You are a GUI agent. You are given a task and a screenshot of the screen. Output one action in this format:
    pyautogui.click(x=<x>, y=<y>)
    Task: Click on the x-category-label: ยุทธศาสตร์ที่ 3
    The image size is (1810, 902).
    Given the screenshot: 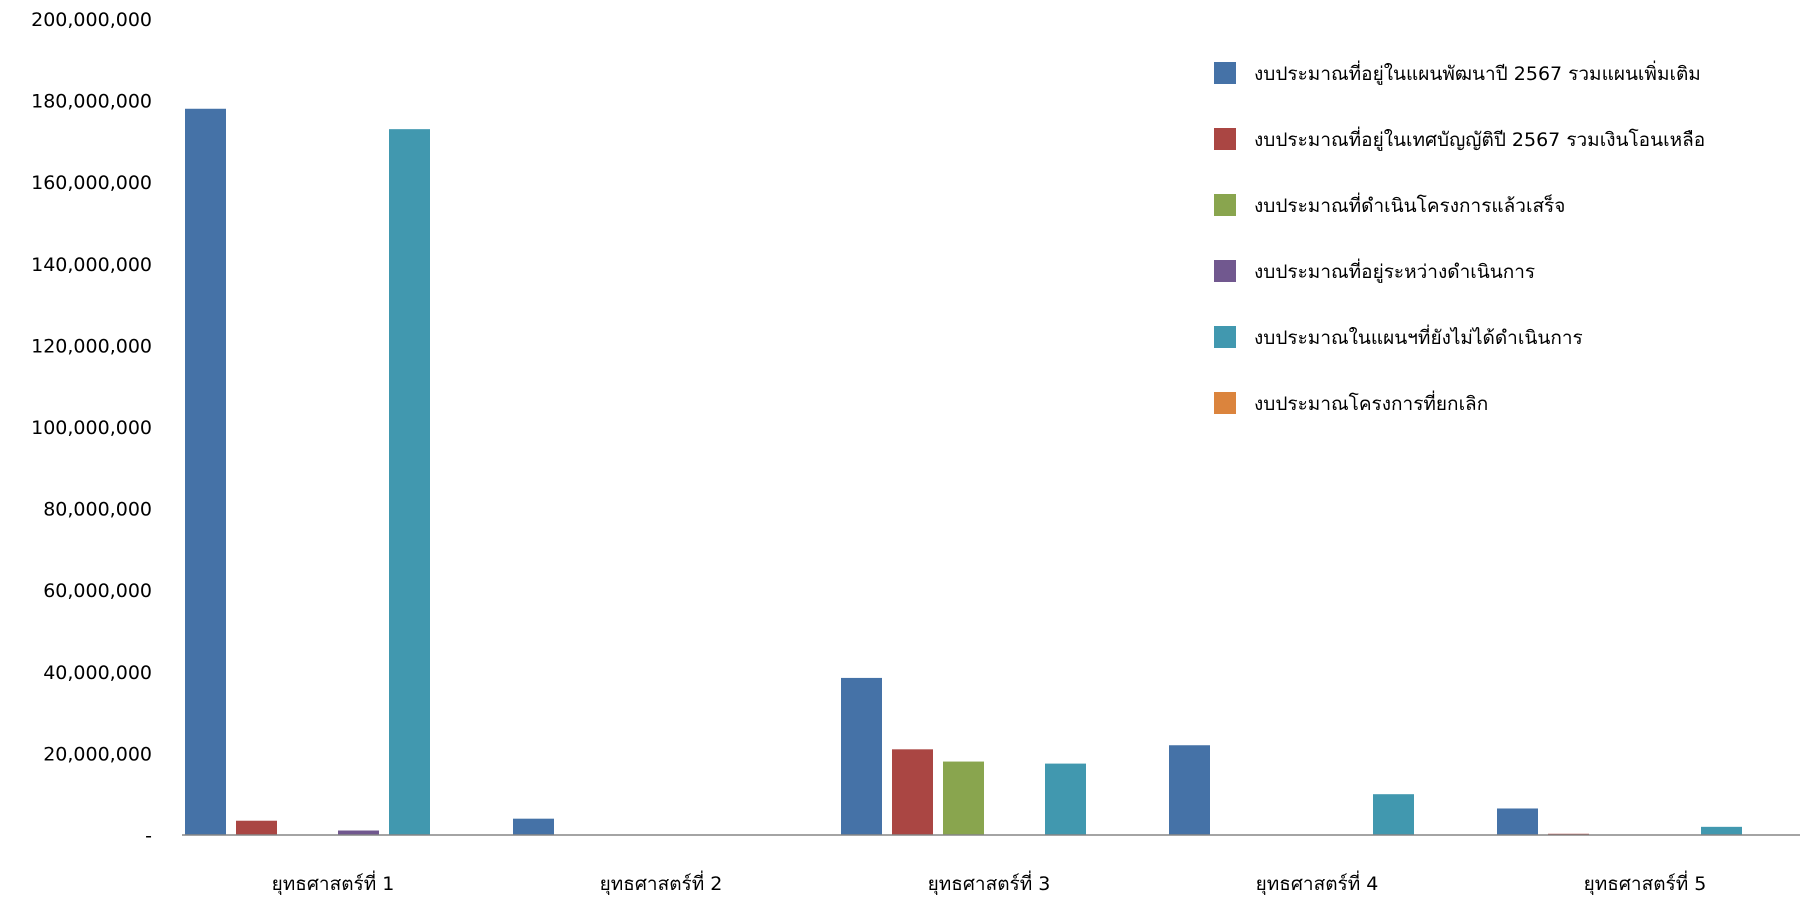 What is the action you would take?
    pyautogui.click(x=989, y=883)
    